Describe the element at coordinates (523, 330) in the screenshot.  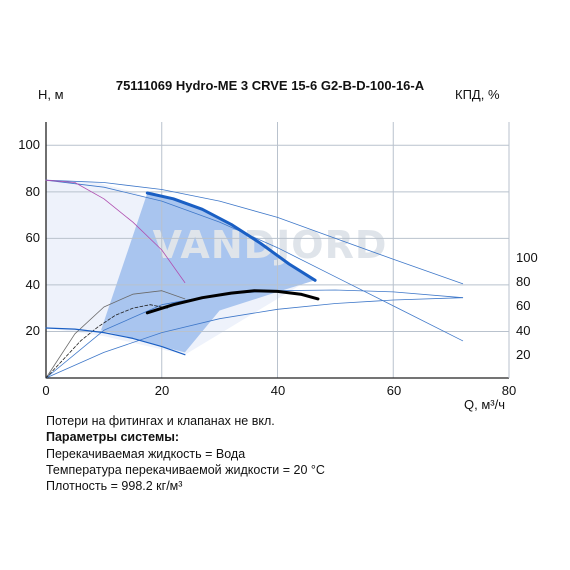
I see `y2-tick-label: 40` at that location.